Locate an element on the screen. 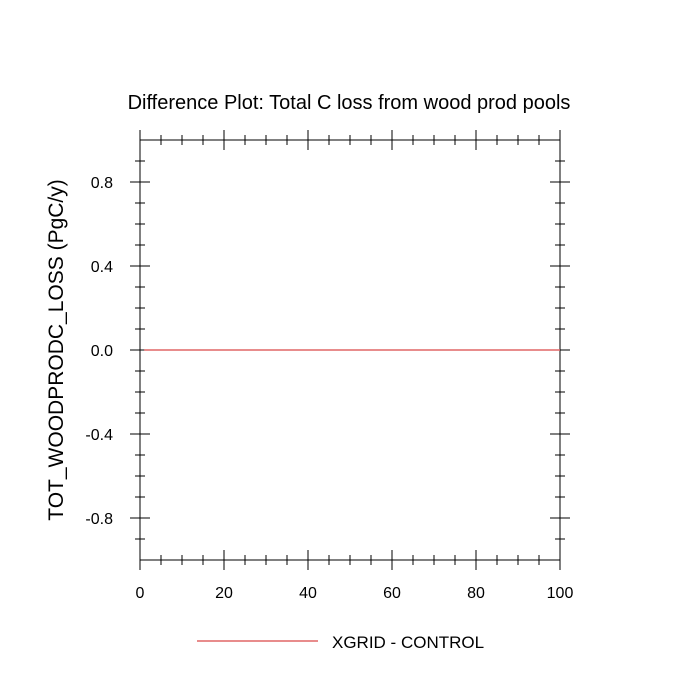 Image resolution: width=700 pixels, height=700 pixels. x-tick-label: 40 is located at coordinates (308, 593).